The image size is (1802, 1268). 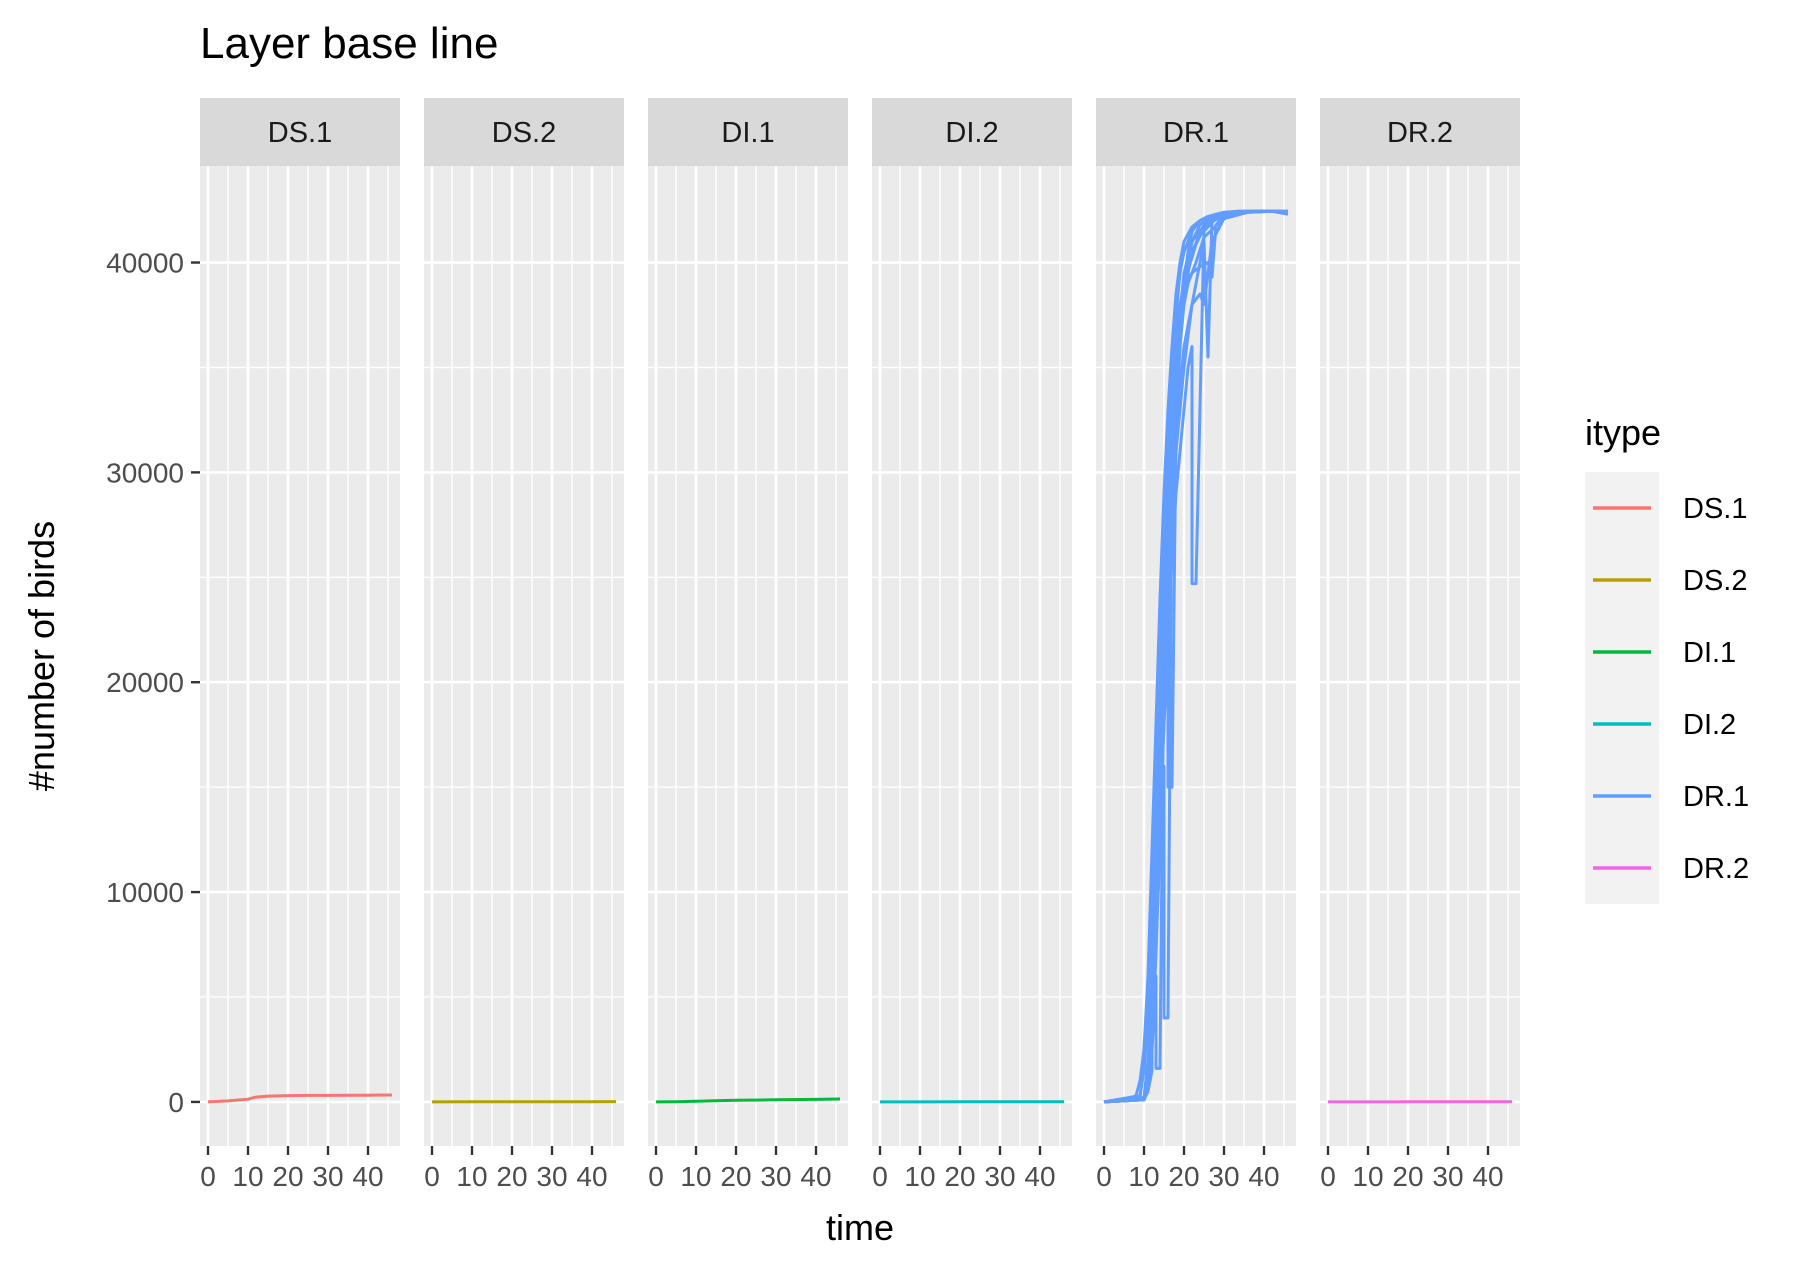 What do you see at coordinates (145, 472) in the screenshot?
I see `y-tick-label: 30000` at bounding box center [145, 472].